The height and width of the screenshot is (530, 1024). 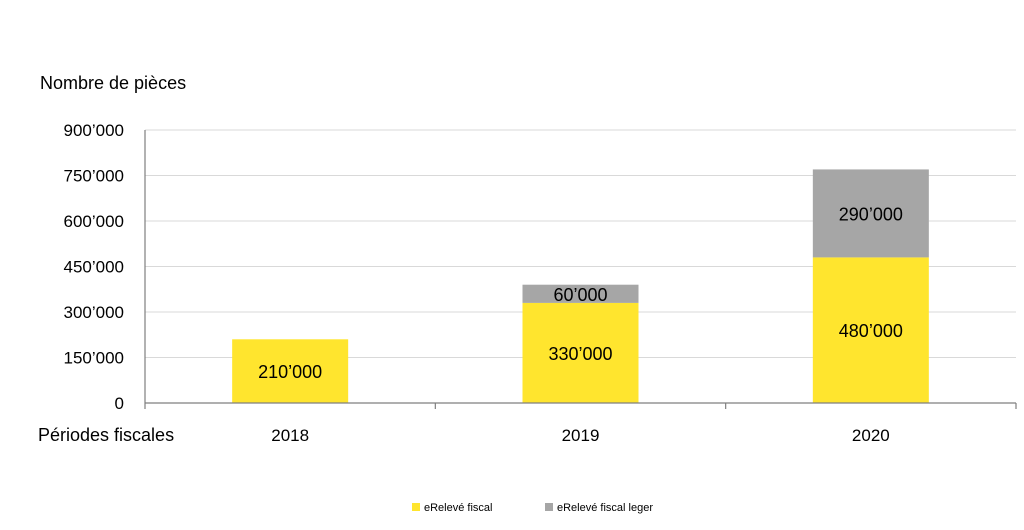 I want to click on data-label: 330’000, so click(x=580, y=354).